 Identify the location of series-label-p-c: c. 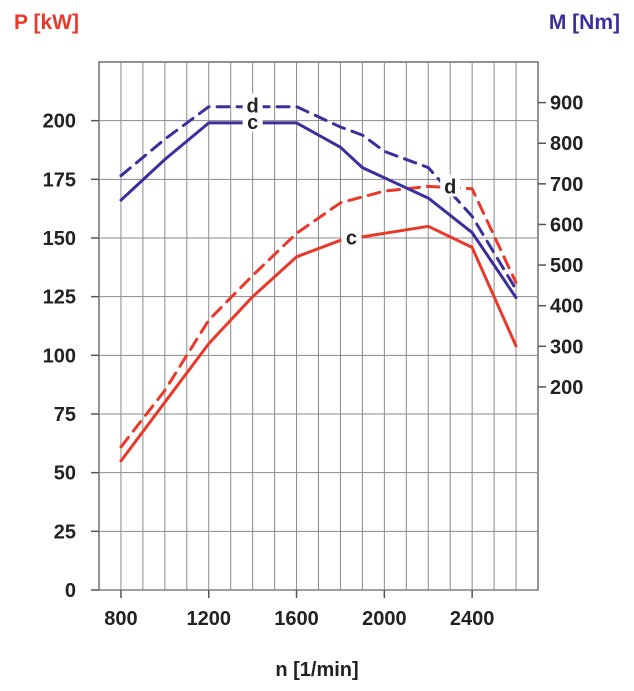
(351, 239).